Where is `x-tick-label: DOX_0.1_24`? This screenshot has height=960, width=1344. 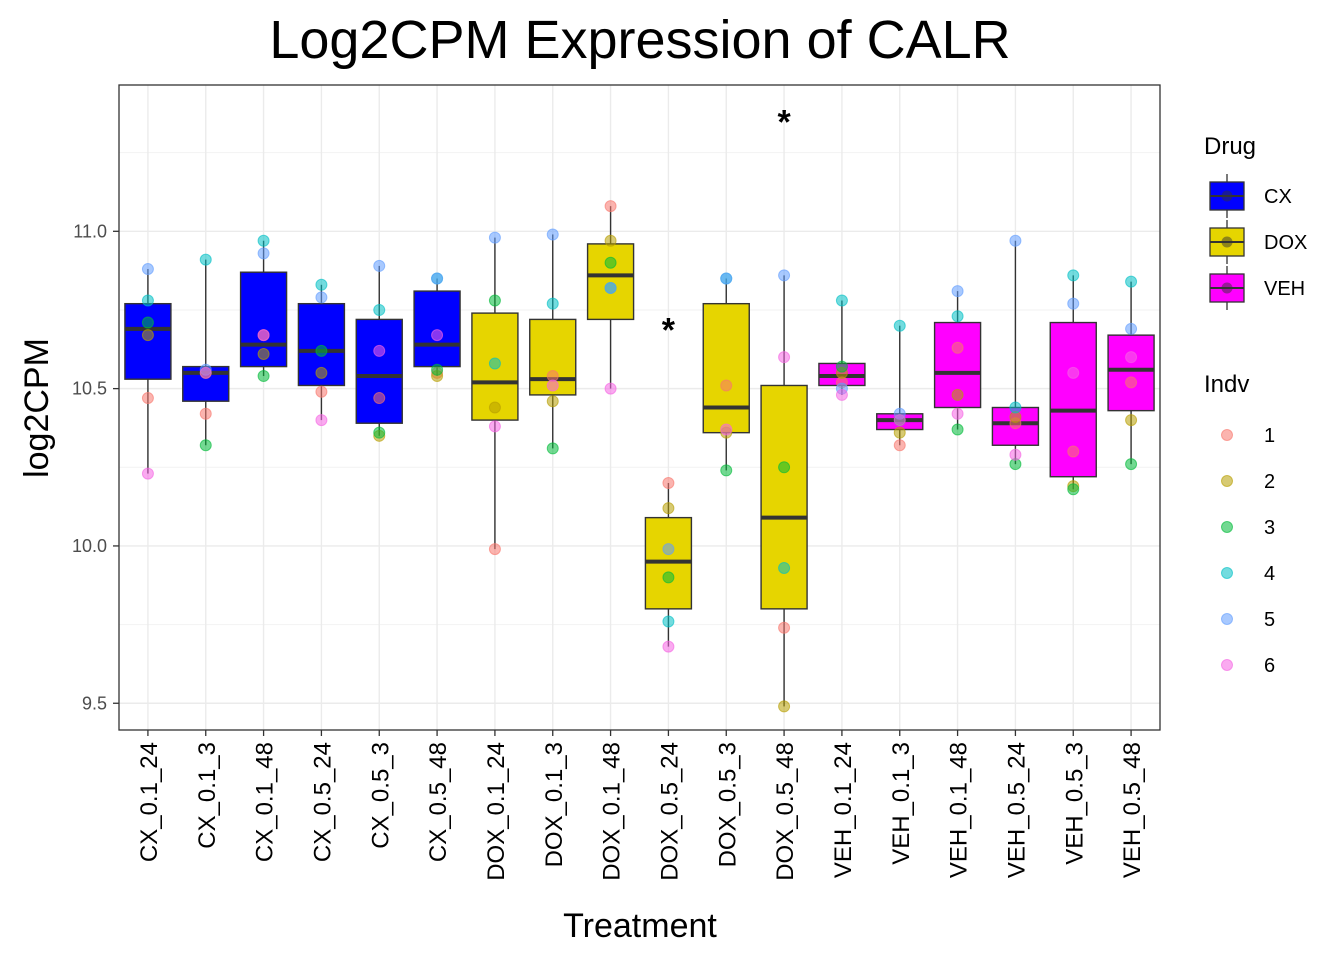
x-tick-label: DOX_0.1_24 is located at coordinates (496, 811).